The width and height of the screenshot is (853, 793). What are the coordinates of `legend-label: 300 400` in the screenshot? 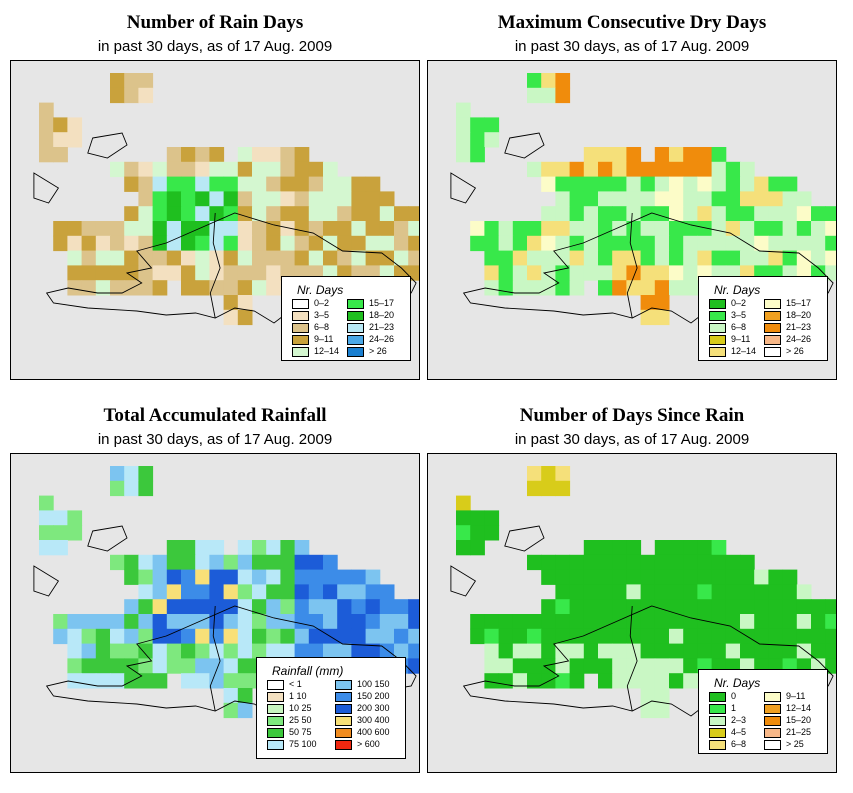 It's located at (373, 720).